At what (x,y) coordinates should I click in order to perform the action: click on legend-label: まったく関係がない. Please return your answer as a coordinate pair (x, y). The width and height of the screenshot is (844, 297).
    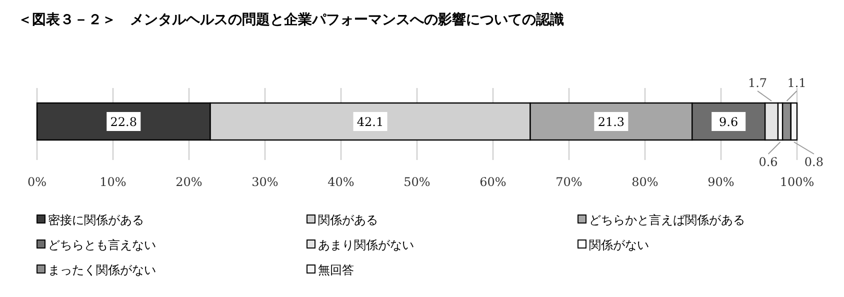
    Looking at the image, I should click on (102, 270).